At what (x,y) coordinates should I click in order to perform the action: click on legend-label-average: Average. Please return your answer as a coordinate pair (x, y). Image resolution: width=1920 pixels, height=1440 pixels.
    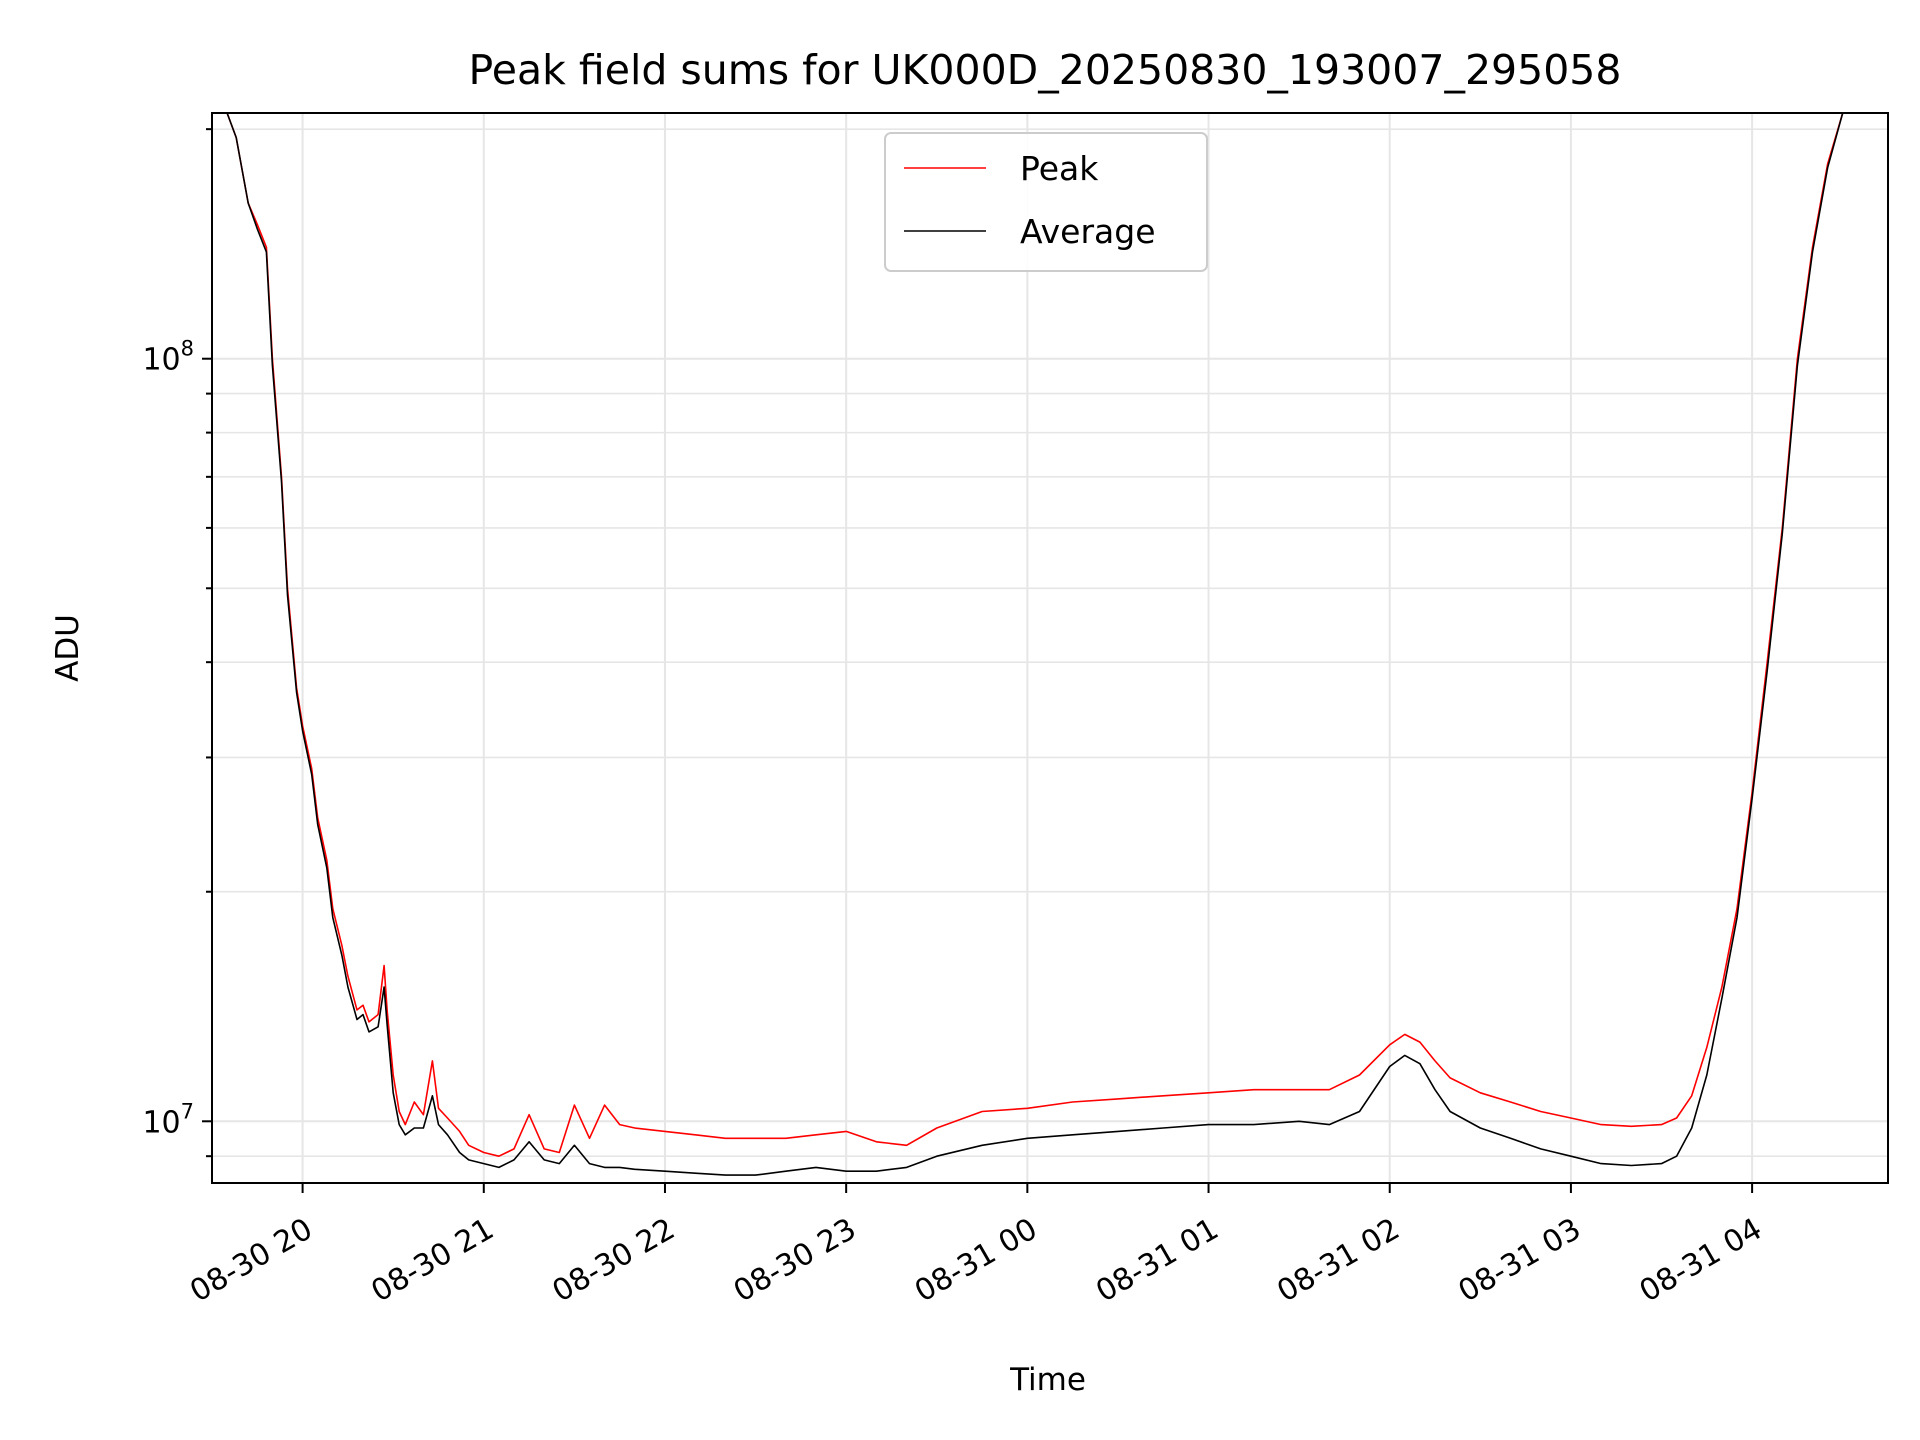
    Looking at the image, I should click on (1088, 231).